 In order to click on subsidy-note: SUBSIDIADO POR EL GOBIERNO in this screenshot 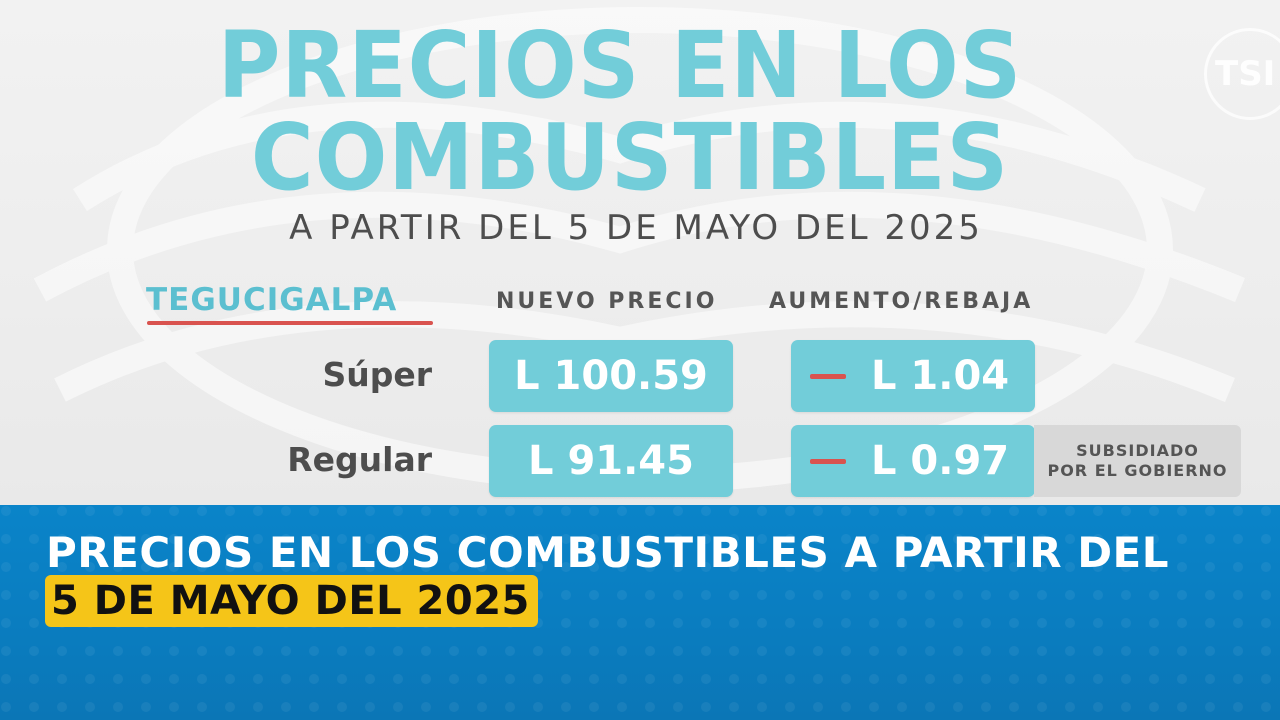, I will do `click(1137, 461)`.